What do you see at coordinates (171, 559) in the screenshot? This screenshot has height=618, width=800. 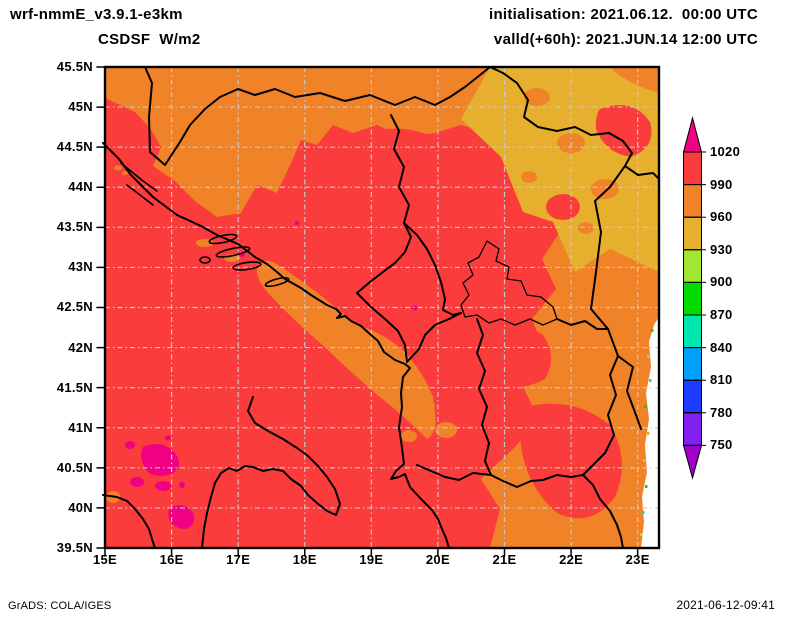 I see `lon-tick-label: 16E` at bounding box center [171, 559].